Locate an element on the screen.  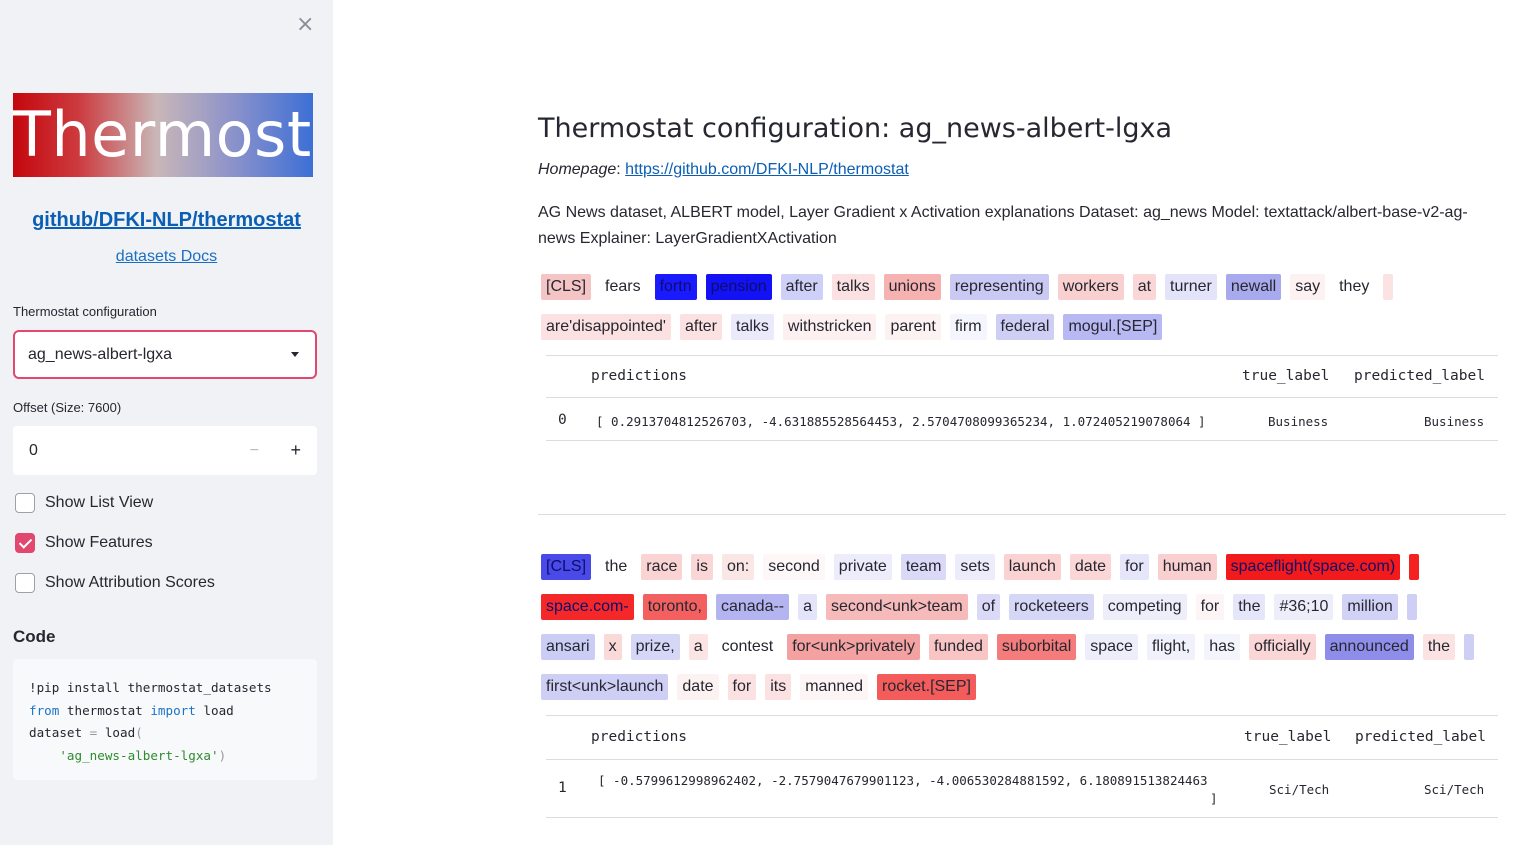
homepage-label: Homepage is located at coordinates (577, 169).